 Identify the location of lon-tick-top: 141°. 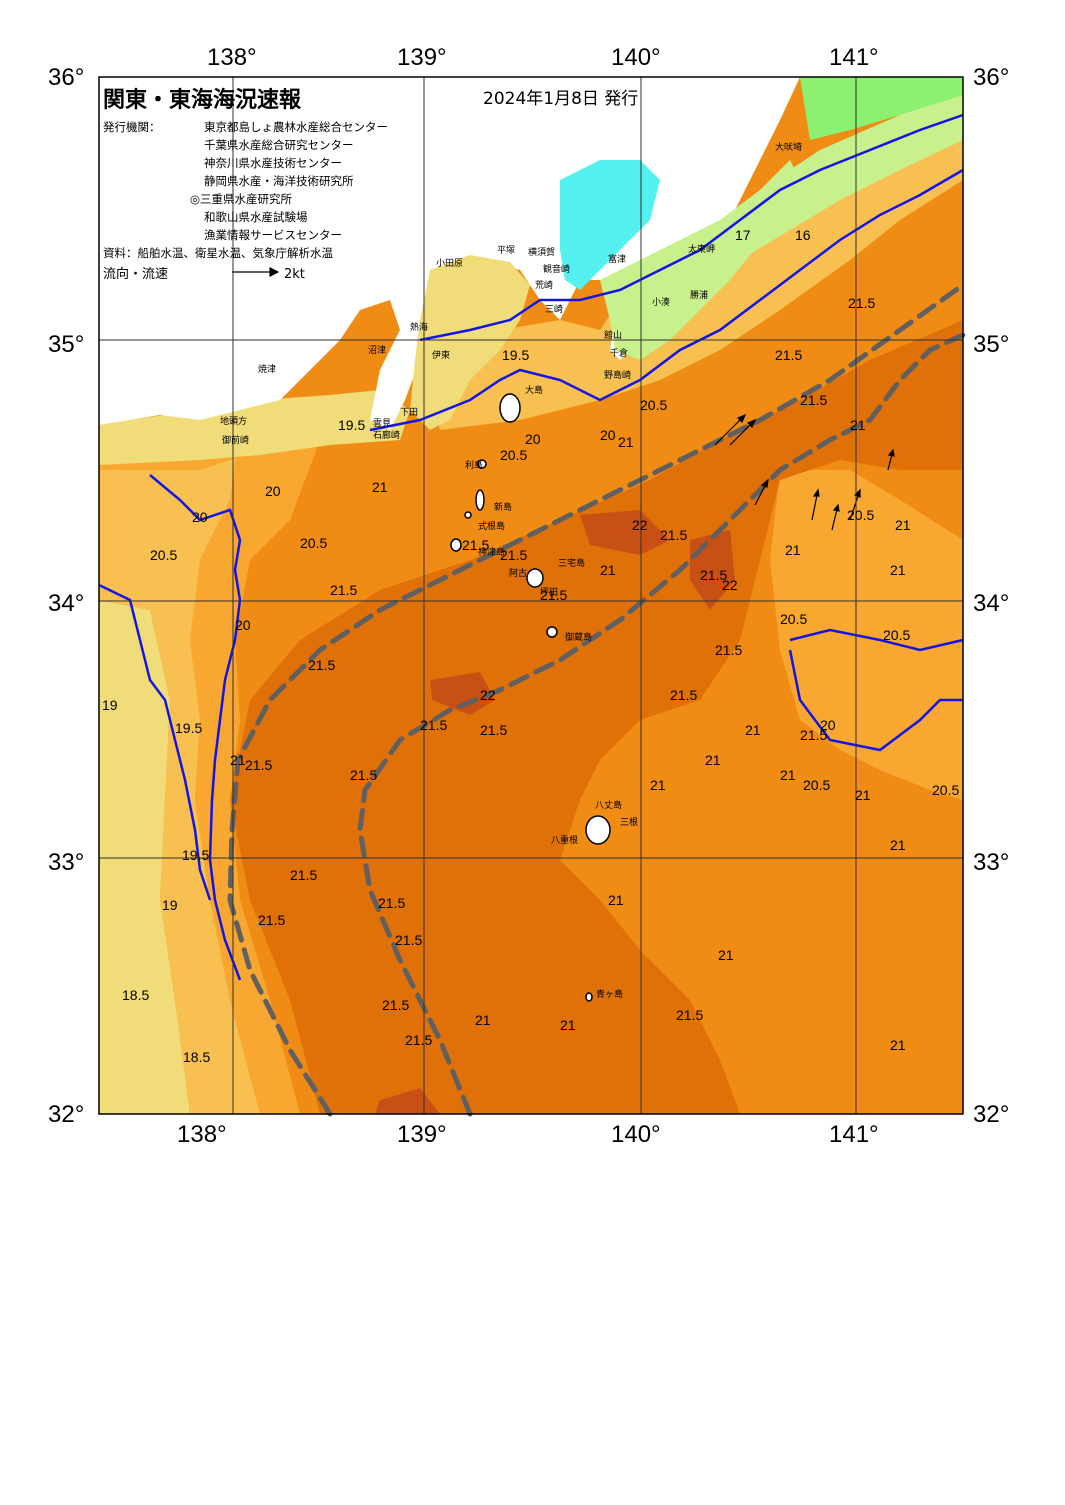
(854, 57).